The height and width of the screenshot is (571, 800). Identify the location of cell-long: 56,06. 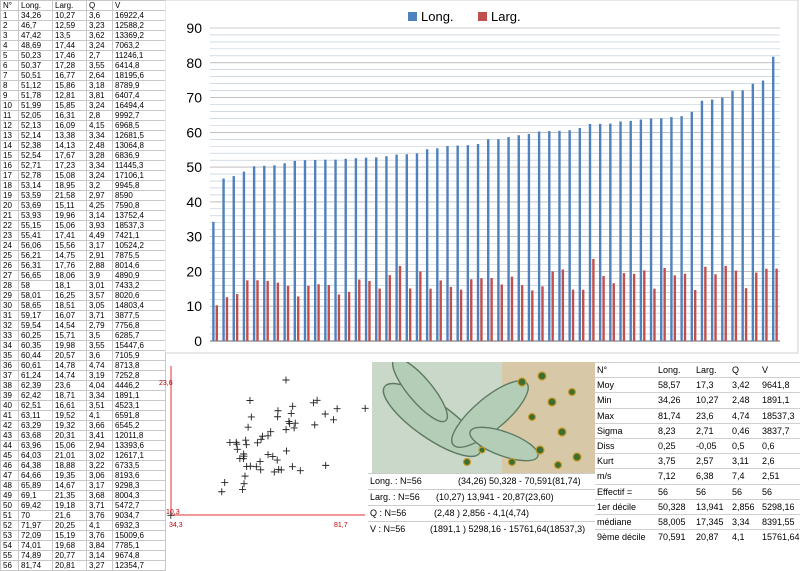
(35, 245).